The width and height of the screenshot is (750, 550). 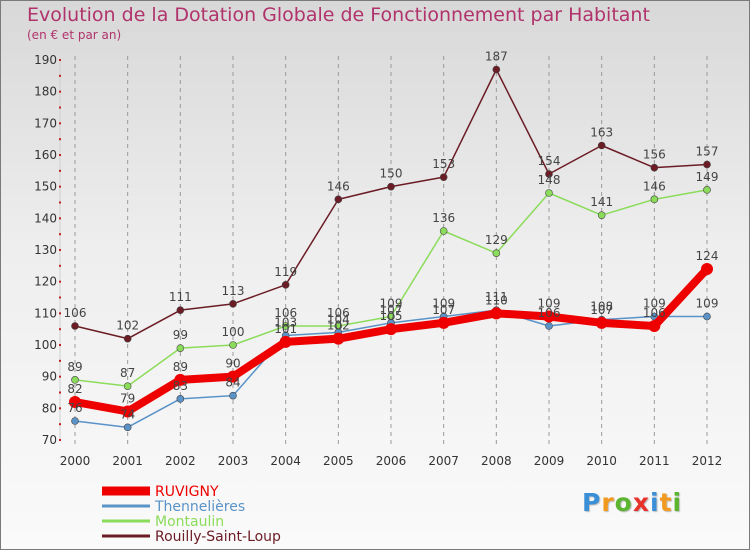 I want to click on data-label: 108, so click(x=601, y=307).